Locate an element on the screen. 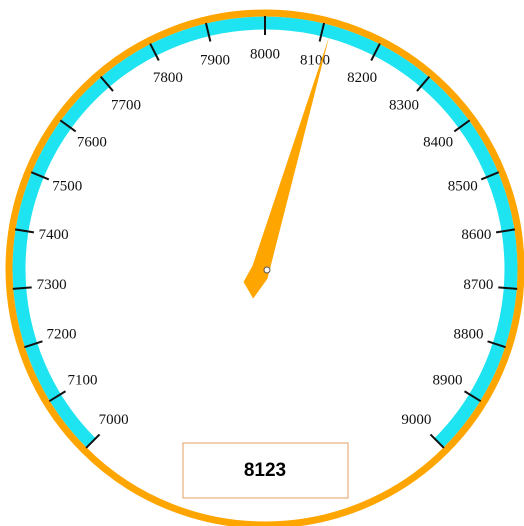  tick-label: 9000 is located at coordinates (416, 420).